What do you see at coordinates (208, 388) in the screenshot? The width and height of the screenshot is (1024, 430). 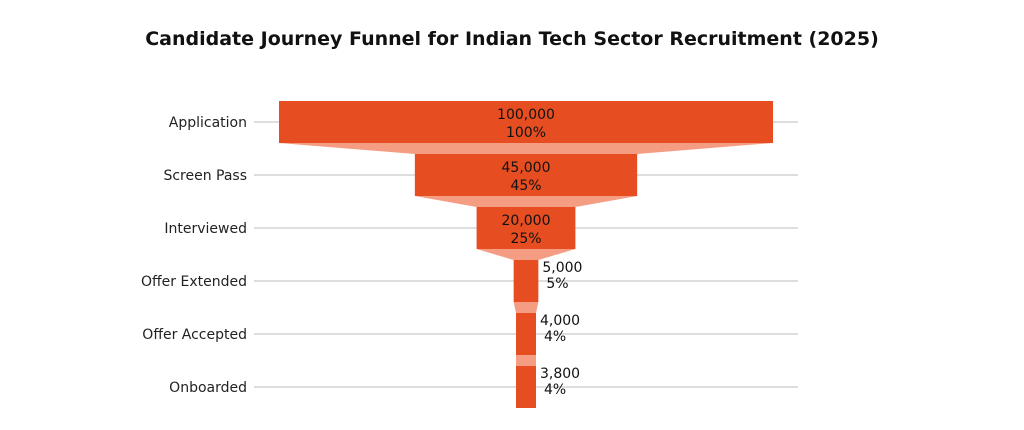 I see `stage-label: Onboarded` at bounding box center [208, 388].